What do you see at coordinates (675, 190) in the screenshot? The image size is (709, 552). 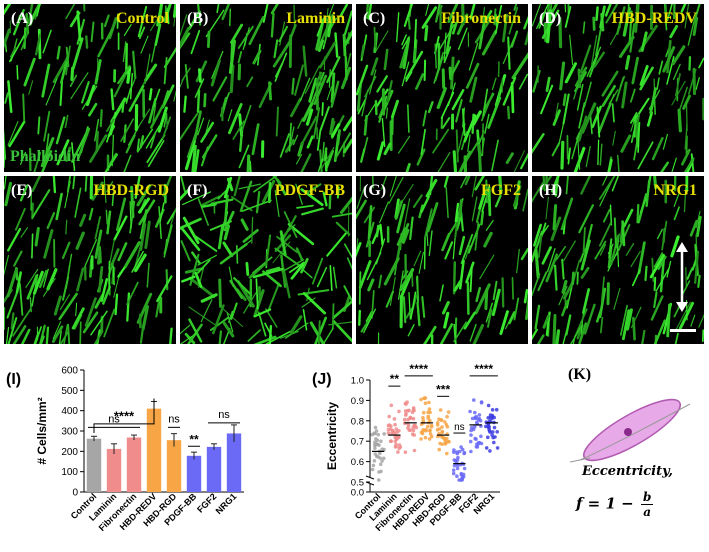 I see `panel-condition-label: NRG1` at bounding box center [675, 190].